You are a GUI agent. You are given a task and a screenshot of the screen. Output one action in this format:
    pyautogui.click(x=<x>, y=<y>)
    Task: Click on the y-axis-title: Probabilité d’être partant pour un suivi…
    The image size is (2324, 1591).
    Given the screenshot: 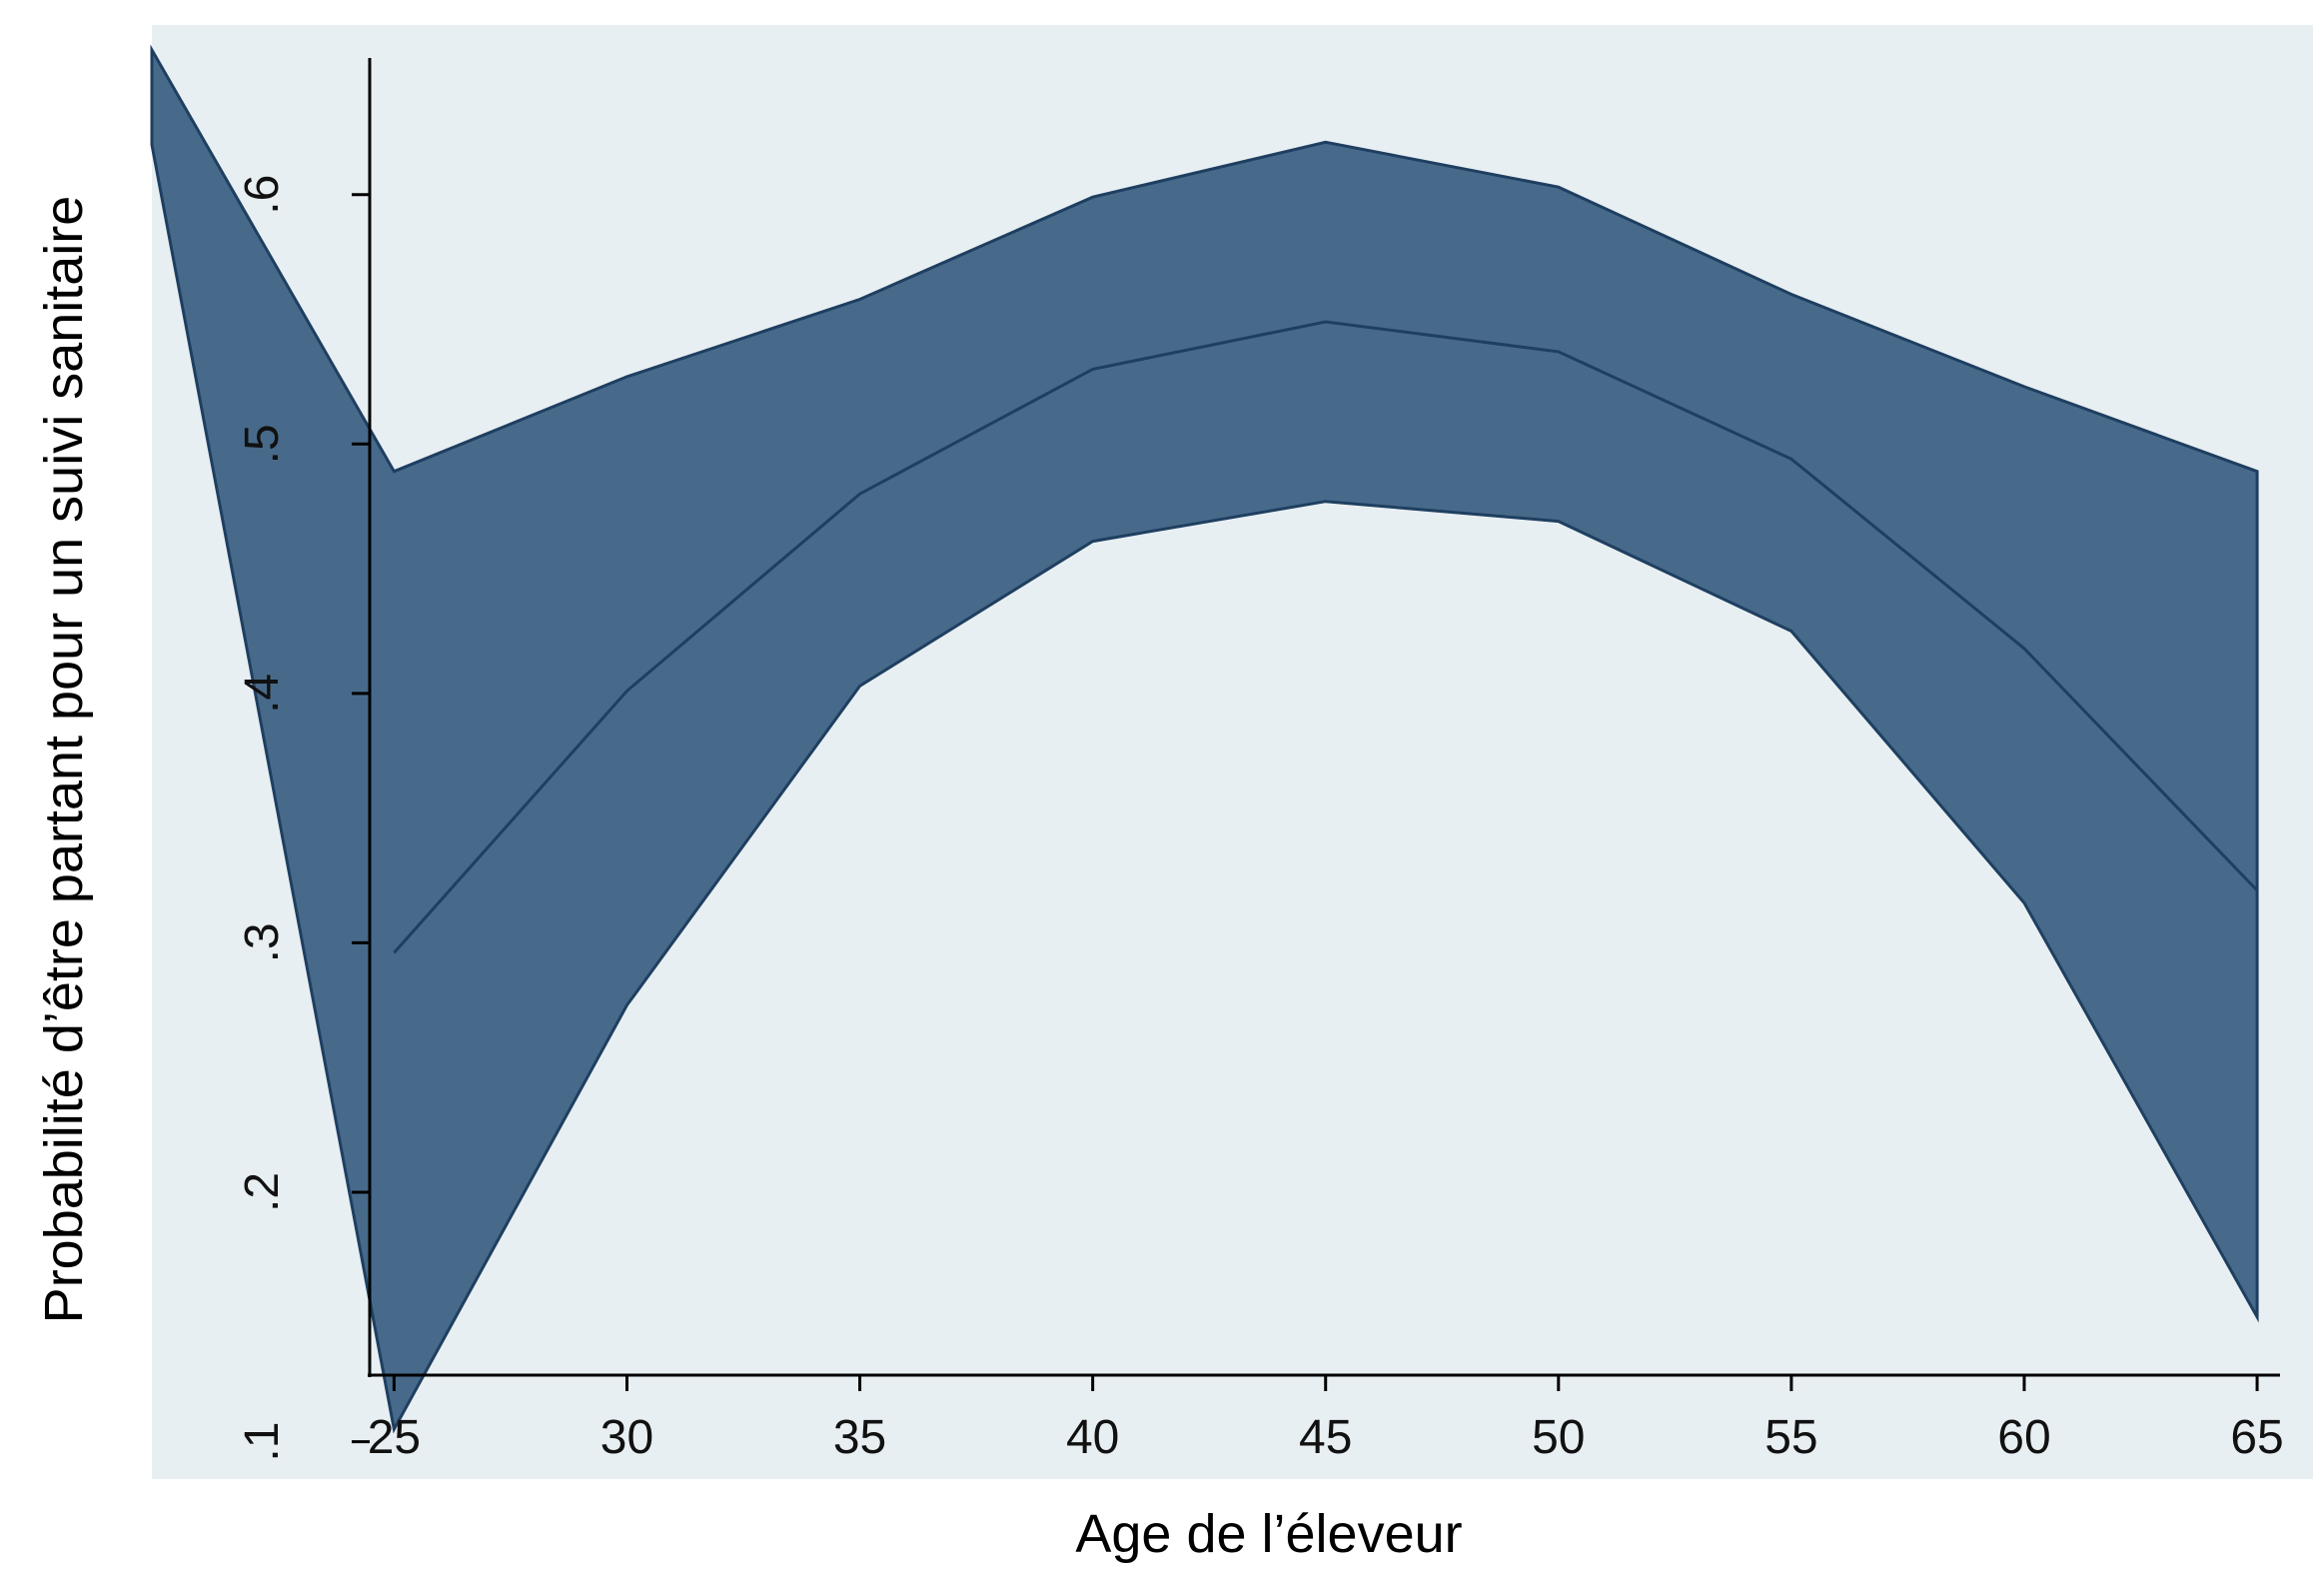 What is the action you would take?
    pyautogui.click(x=64, y=760)
    